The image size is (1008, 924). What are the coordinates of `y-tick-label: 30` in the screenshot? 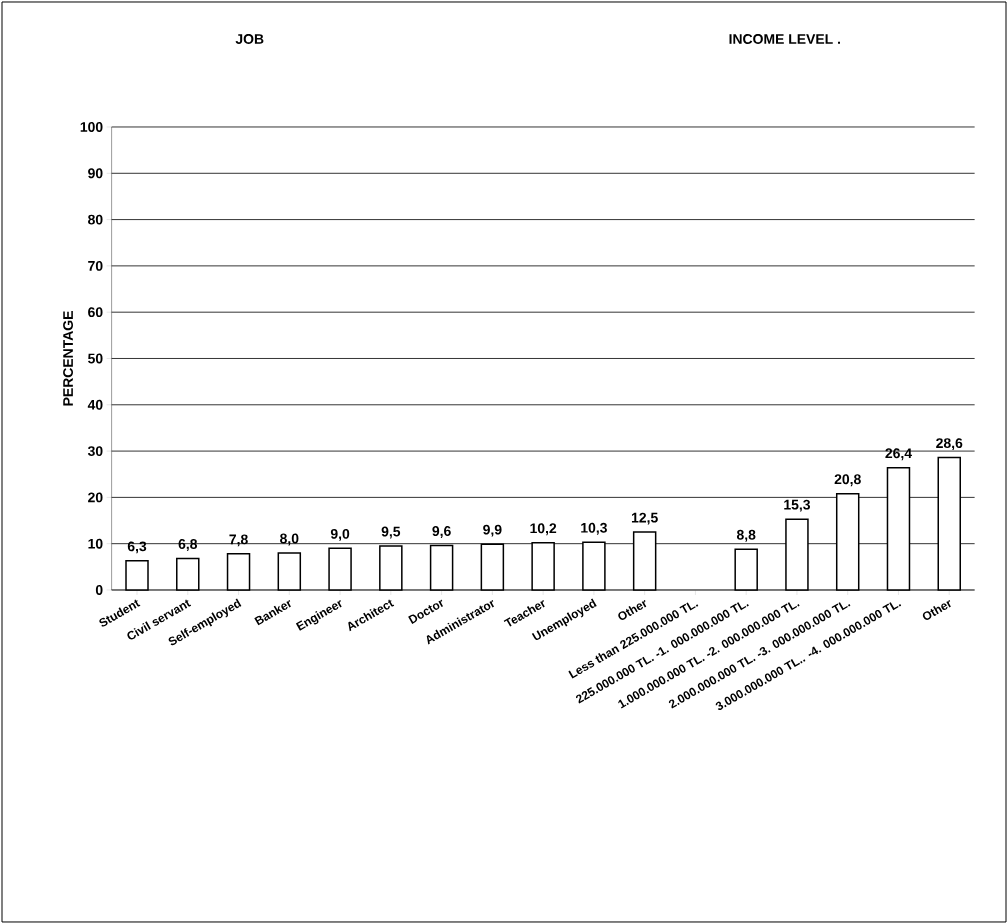 It's located at (95, 451).